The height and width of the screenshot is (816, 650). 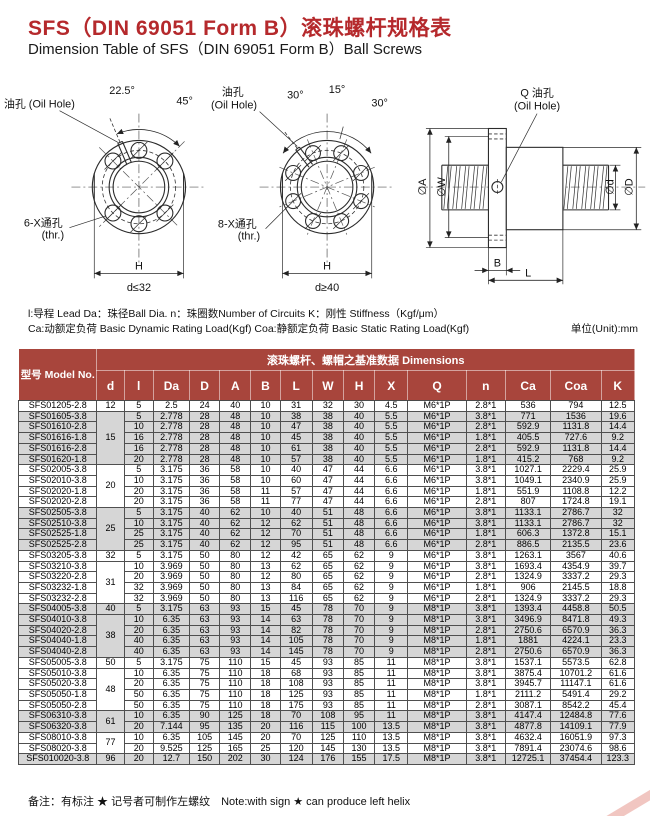 I want to click on value-cell: 90, so click(x=205, y=716).